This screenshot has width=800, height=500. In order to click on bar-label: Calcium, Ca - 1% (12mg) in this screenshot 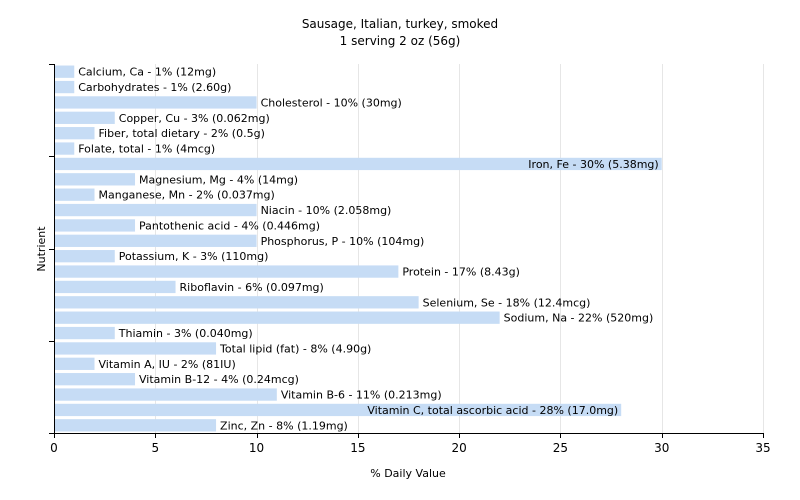, I will do `click(147, 72)`.